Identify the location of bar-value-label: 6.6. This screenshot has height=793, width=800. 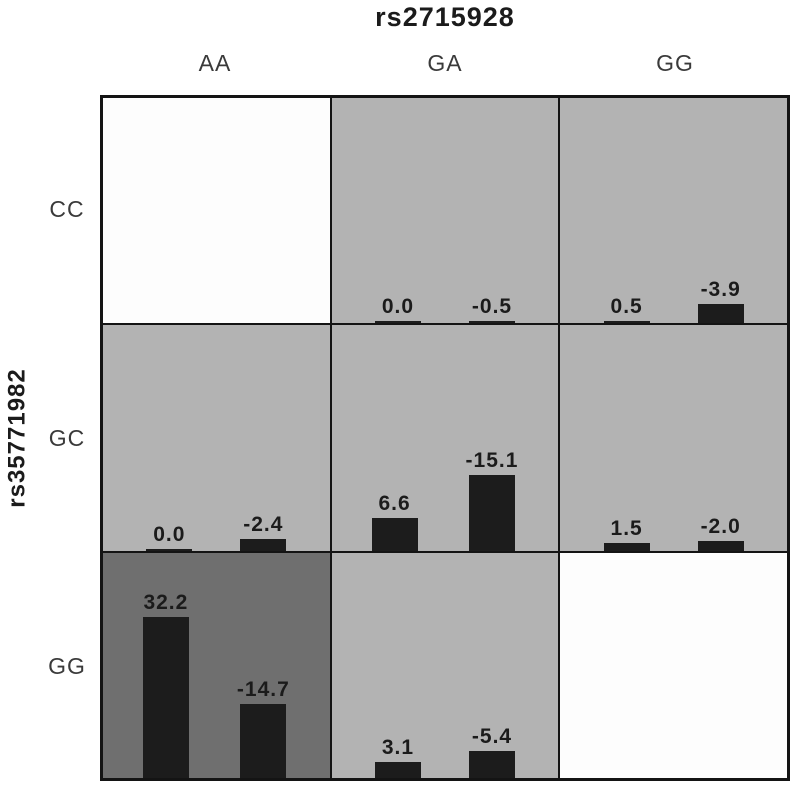
(394, 503).